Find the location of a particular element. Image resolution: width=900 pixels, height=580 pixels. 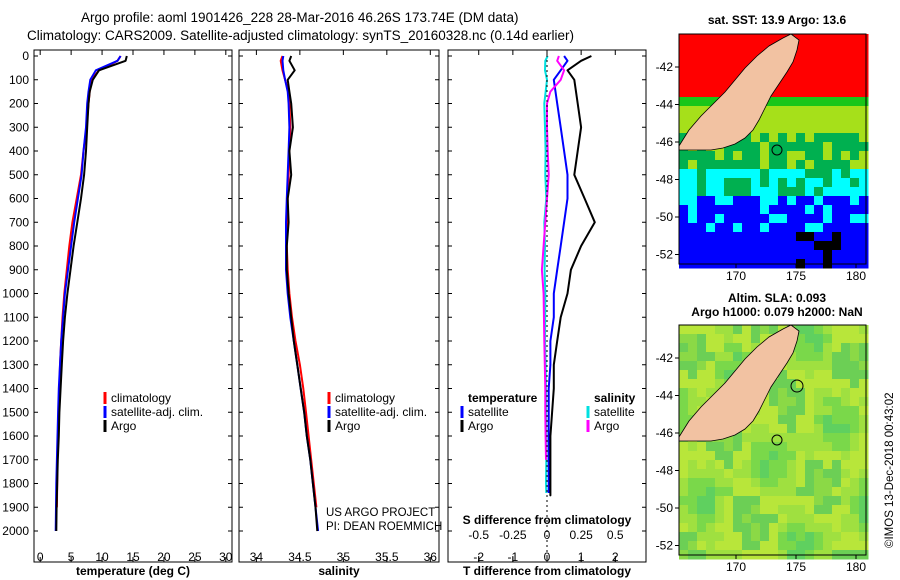

lat-tick-label: -44 is located at coordinates (665, 396).